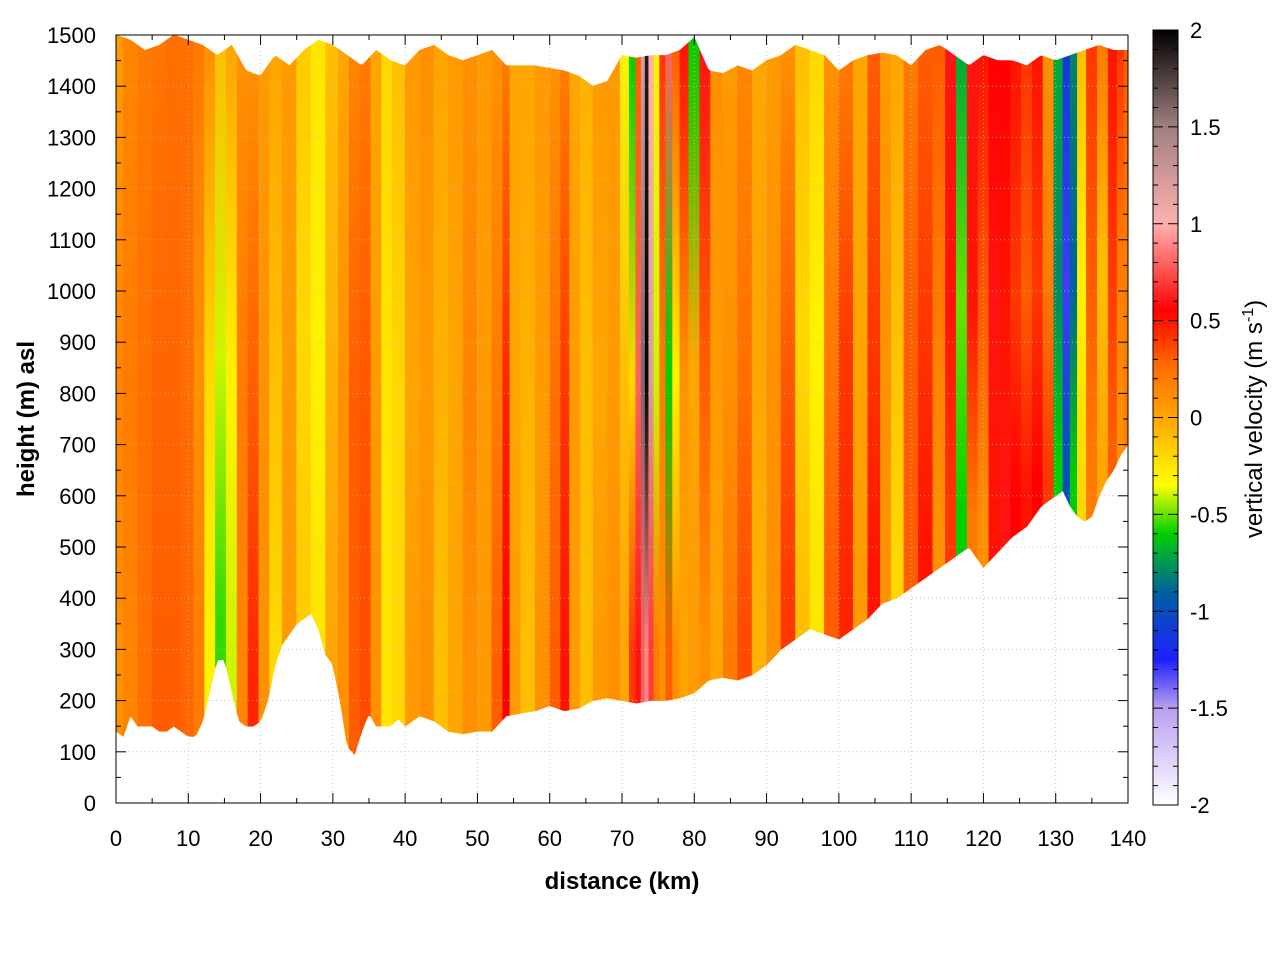 Image resolution: width=1280 pixels, height=960 pixels. I want to click on y-tick-label: 100, so click(77, 752).